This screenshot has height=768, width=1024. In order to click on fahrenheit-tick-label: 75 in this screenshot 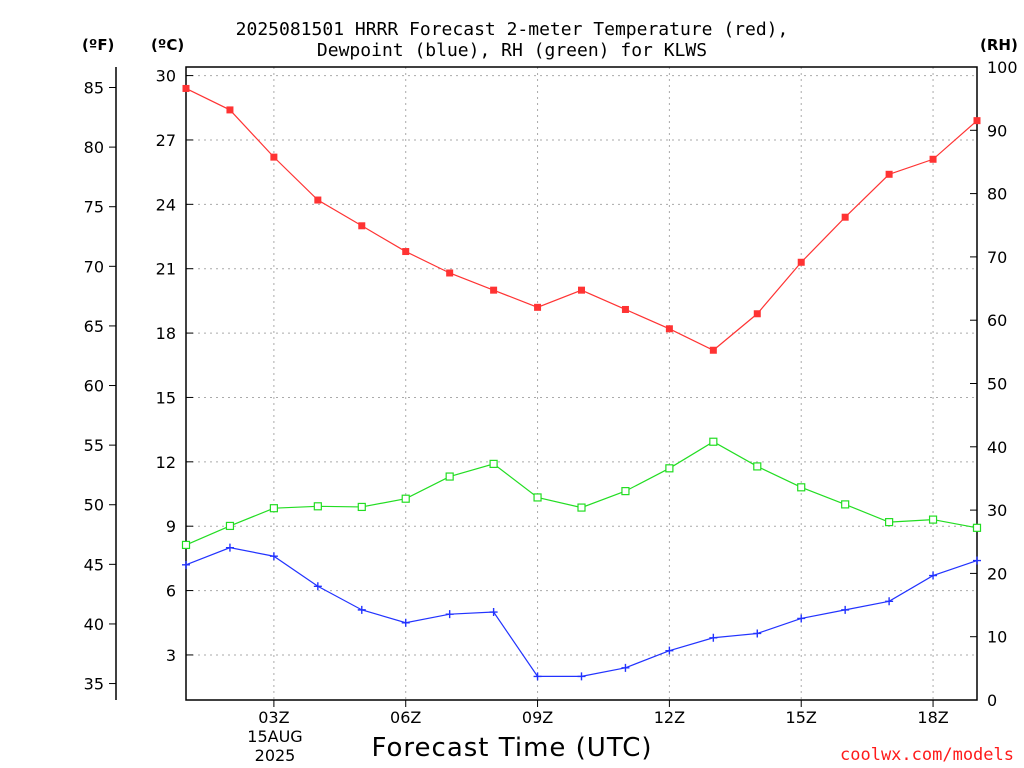, I will do `click(94, 207)`.